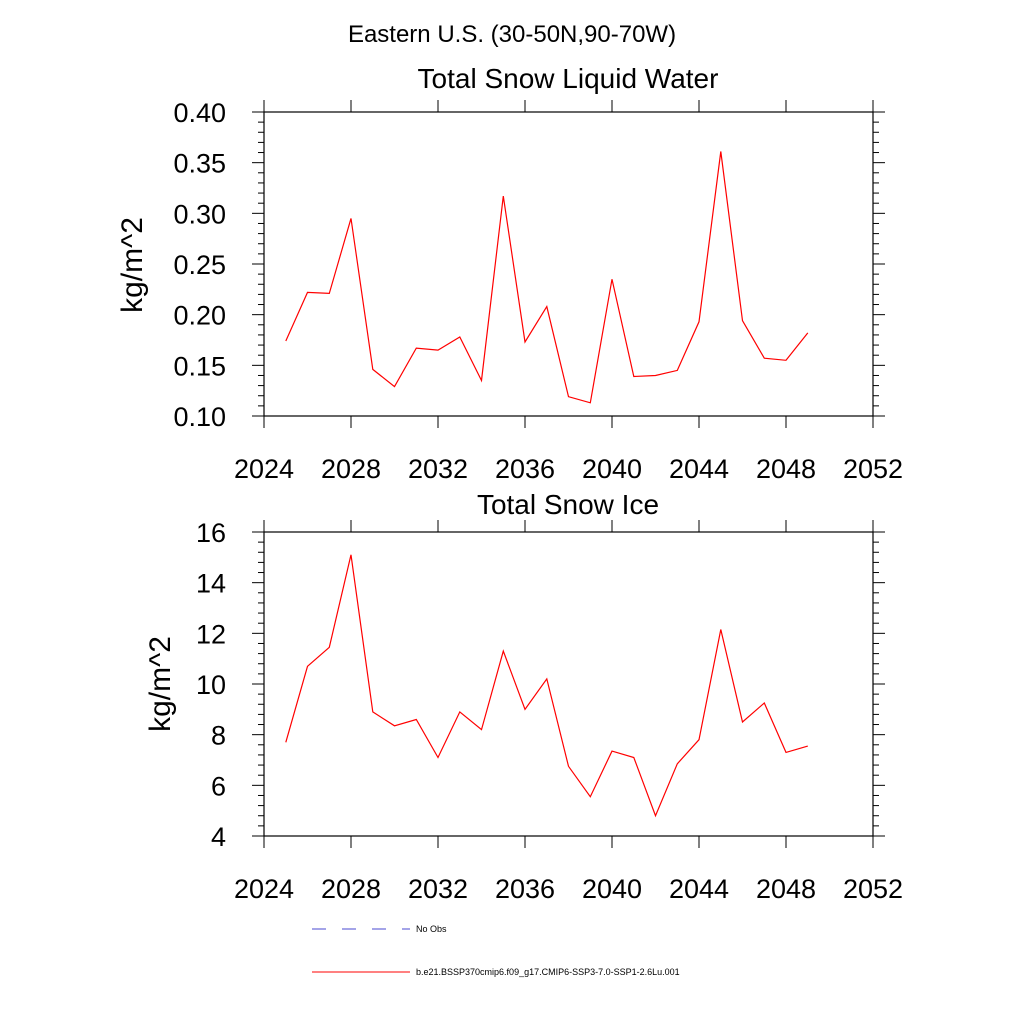 This screenshot has height=1024, width=1024. I want to click on y-tick-label: 0.10, so click(199, 417).